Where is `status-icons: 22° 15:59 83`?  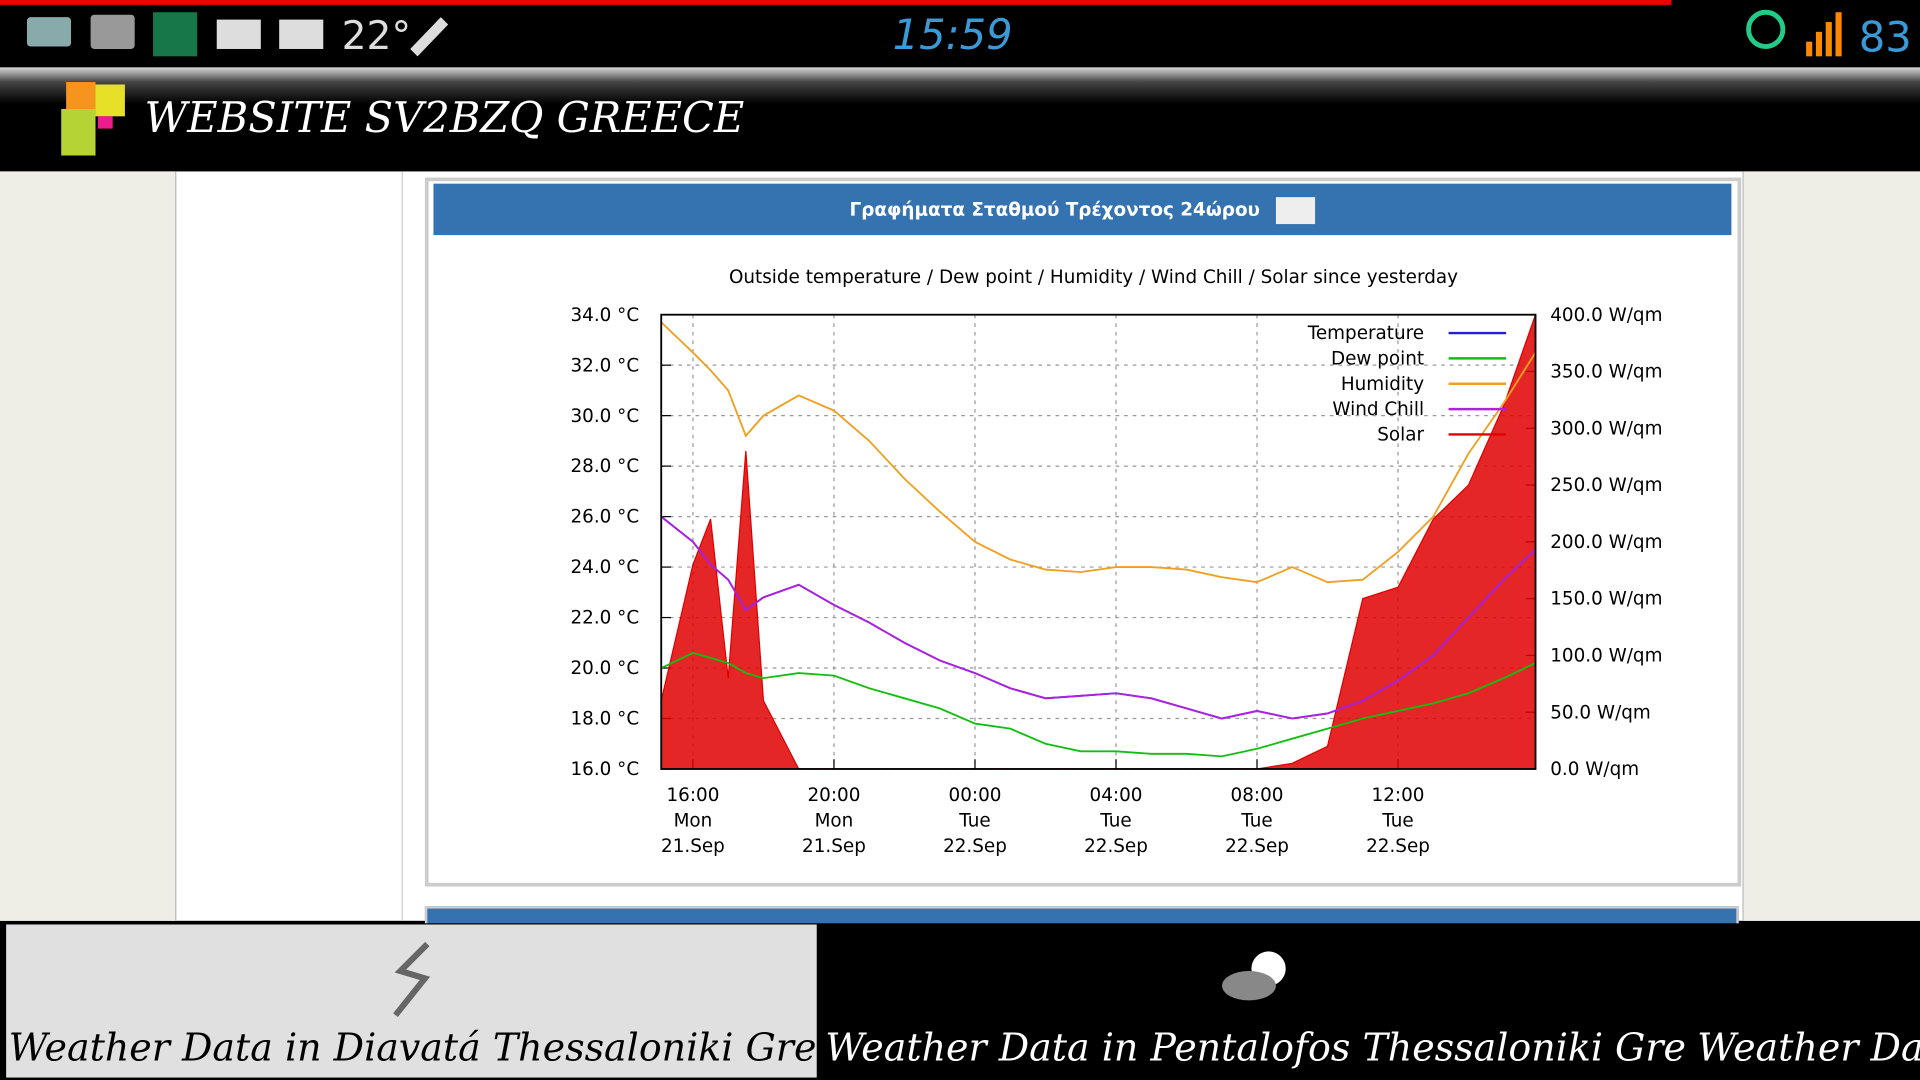
status-icons: 22° 15:59 83 is located at coordinates (969, 35).